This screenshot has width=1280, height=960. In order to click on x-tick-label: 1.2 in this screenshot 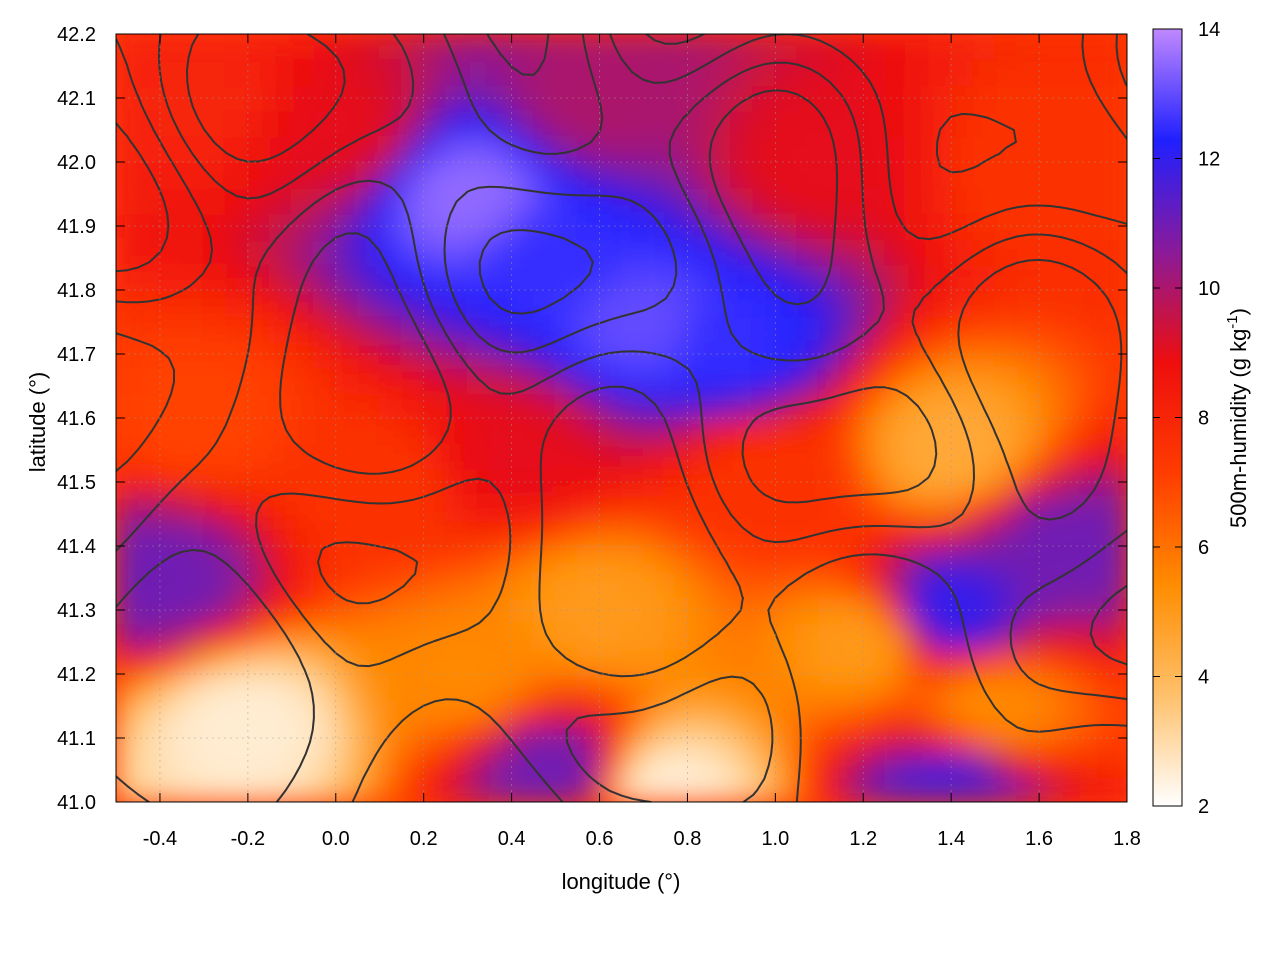, I will do `click(863, 839)`.